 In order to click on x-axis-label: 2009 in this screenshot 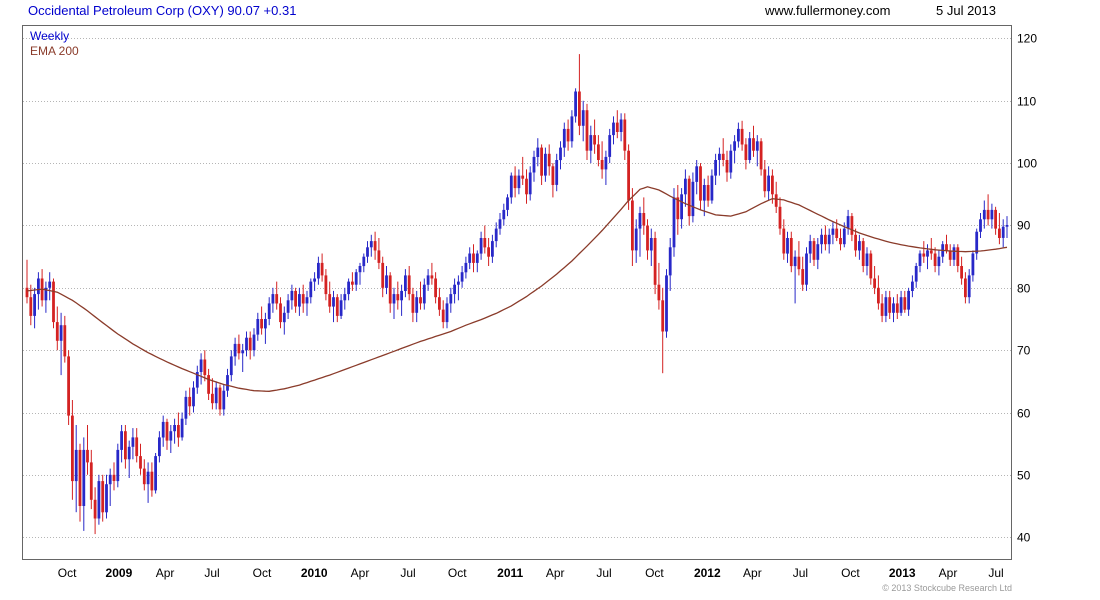, I will do `click(119, 573)`.